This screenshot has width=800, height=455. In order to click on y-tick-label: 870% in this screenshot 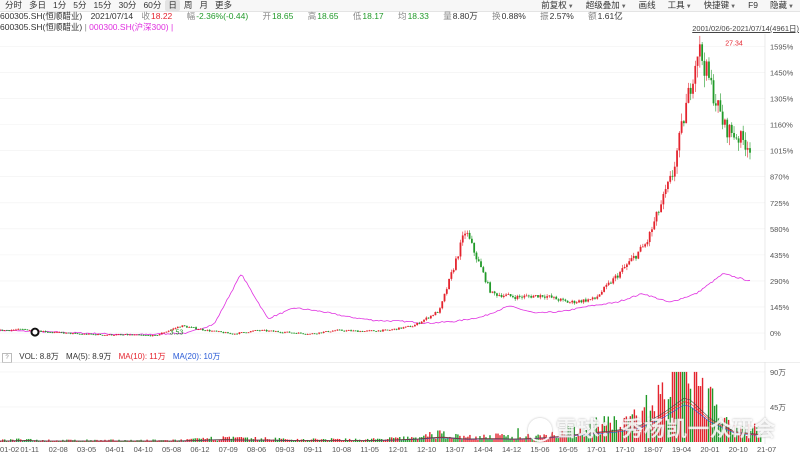, I will do `click(780, 177)`.